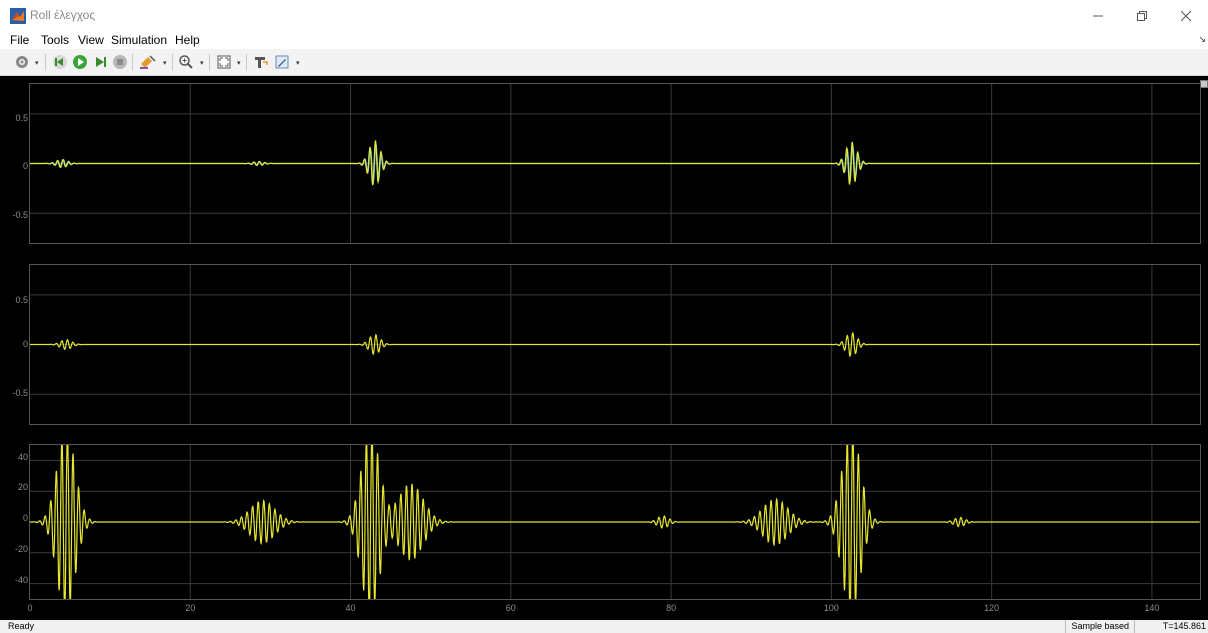  Describe the element at coordinates (992, 608) in the screenshot. I see `x-tick-label: 120` at that location.